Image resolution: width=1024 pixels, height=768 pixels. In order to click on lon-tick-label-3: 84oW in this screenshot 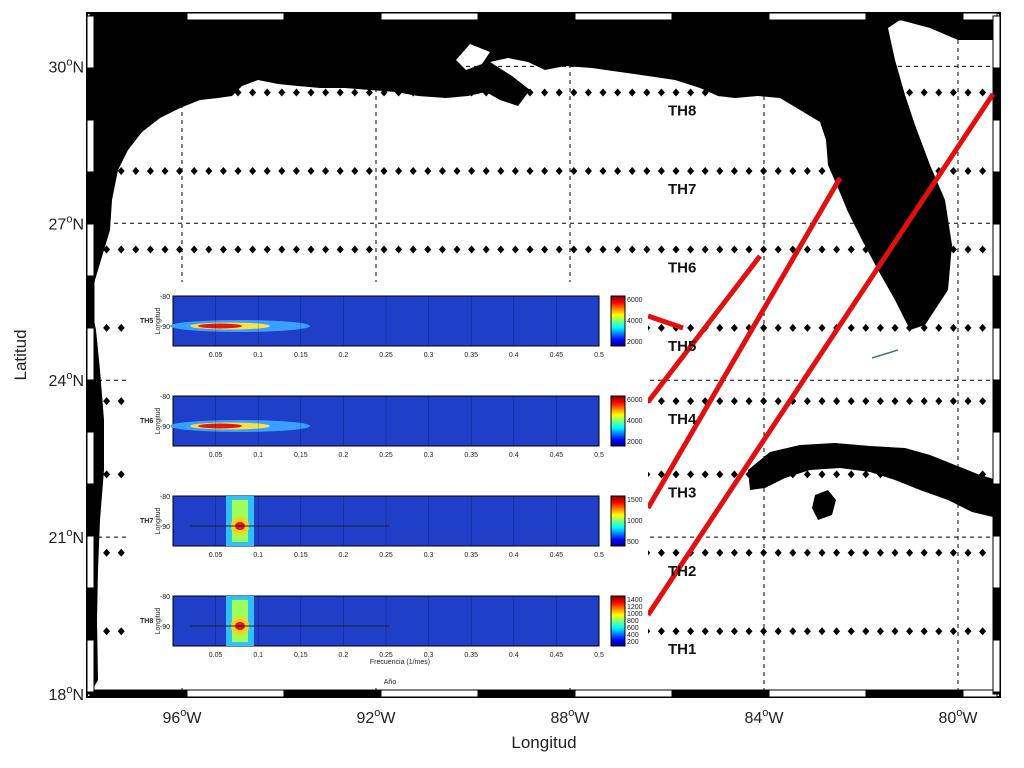, I will do `click(764, 717)`.